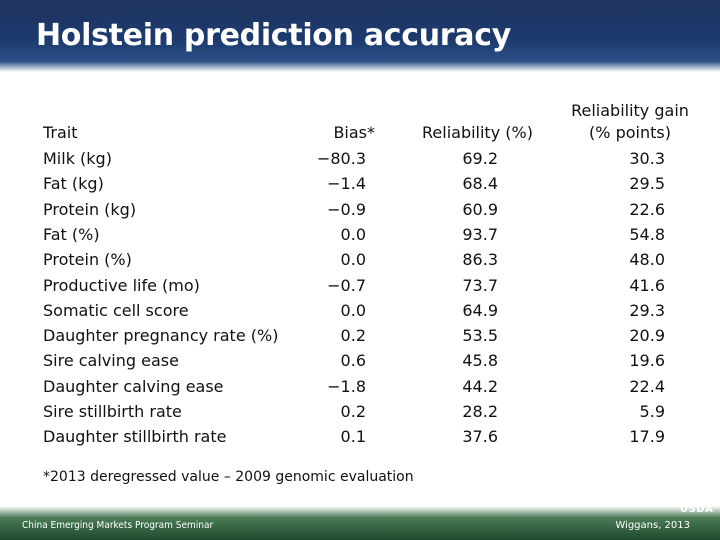 Image resolution: width=720 pixels, height=540 pixels. I want to click on row-gain: 54.8, so click(647, 234).